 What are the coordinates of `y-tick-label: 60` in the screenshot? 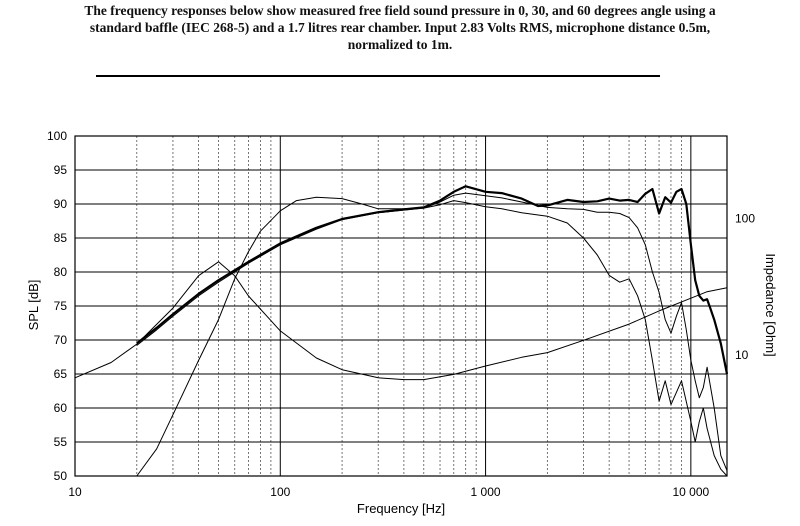 It's located at (61, 408).